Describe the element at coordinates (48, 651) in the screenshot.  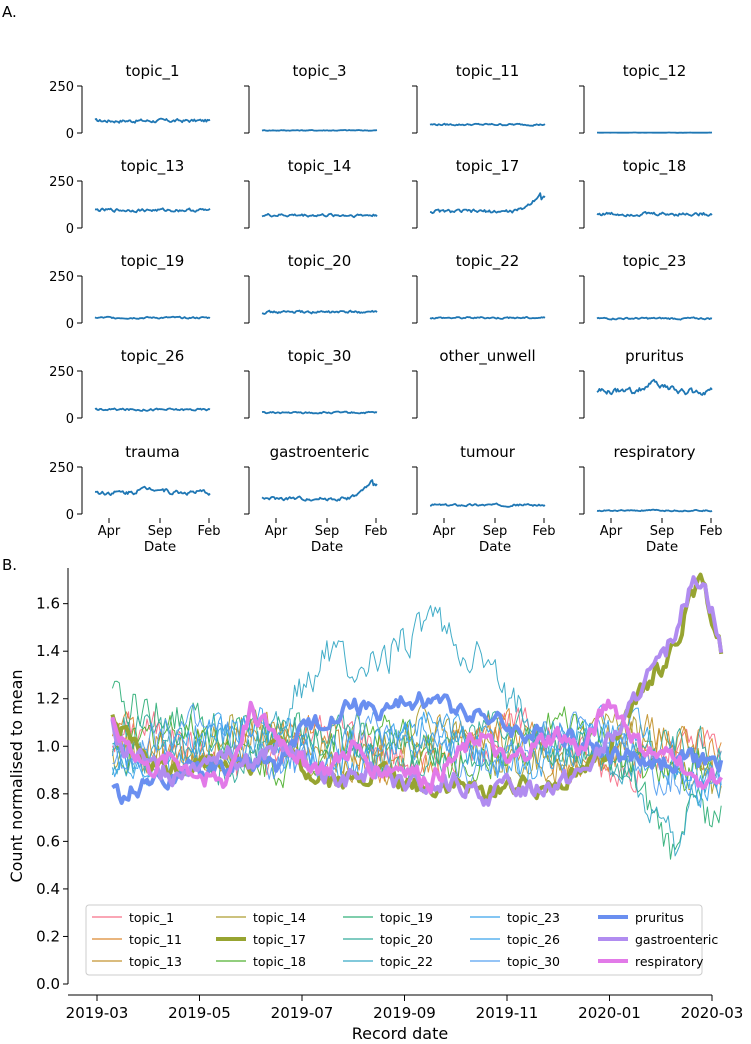
I see `y-tick-label: 1.4` at that location.